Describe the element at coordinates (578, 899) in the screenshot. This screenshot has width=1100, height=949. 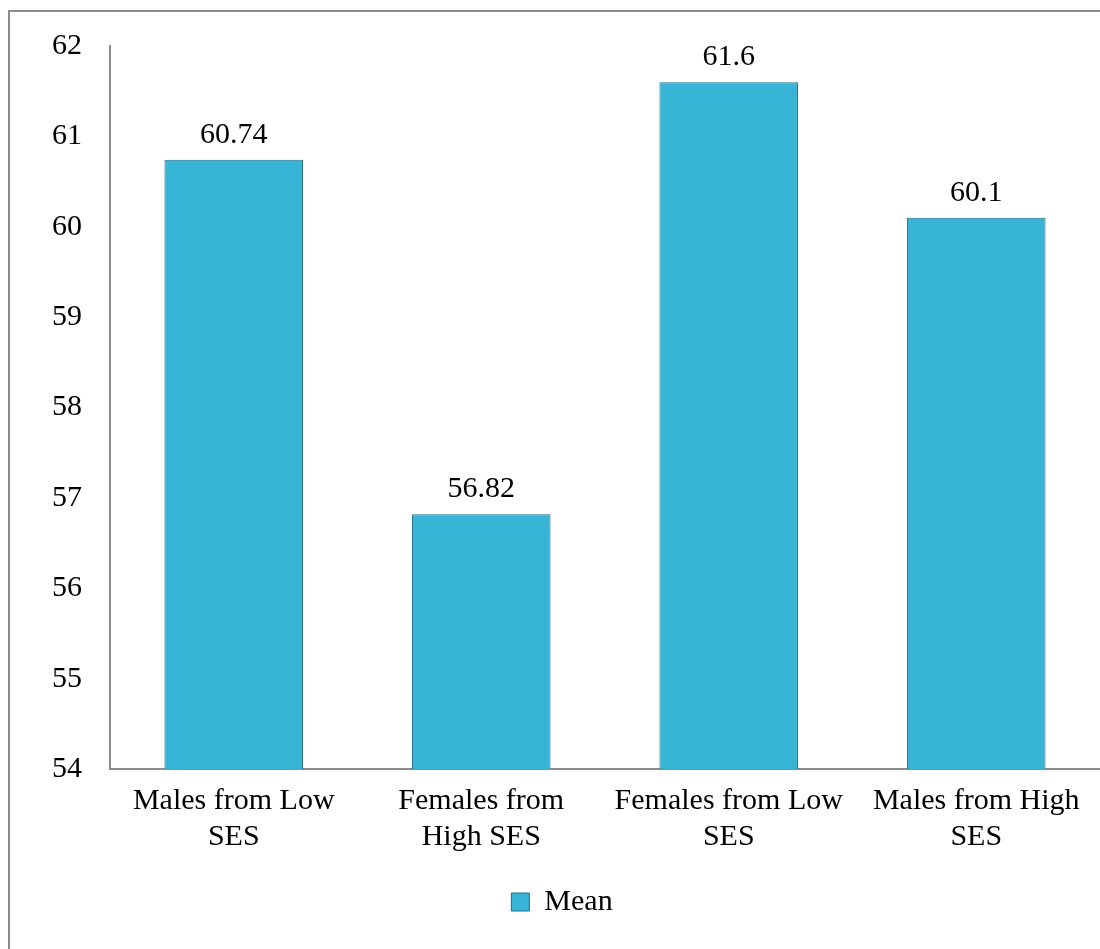
I see `legend-label: Mean` at that location.